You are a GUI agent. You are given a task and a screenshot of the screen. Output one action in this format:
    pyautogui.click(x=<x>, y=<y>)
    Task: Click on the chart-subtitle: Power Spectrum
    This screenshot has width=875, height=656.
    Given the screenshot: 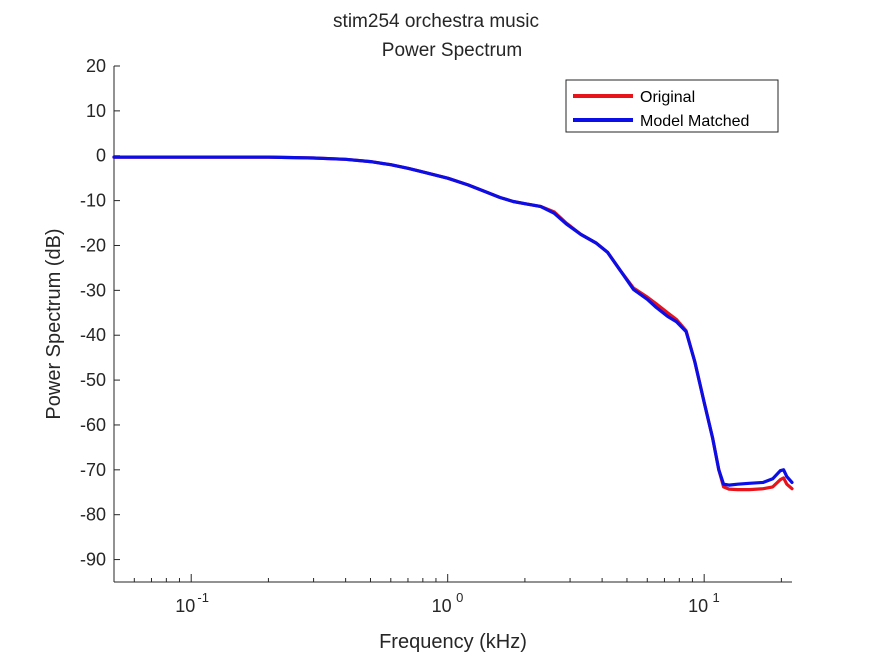 What is the action you would take?
    pyautogui.click(x=452, y=50)
    